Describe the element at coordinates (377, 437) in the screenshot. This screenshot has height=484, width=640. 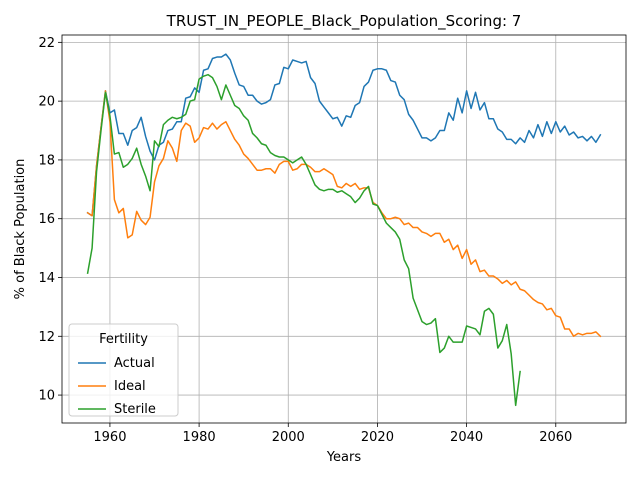
I see `x-tick-label: 2020` at that location.